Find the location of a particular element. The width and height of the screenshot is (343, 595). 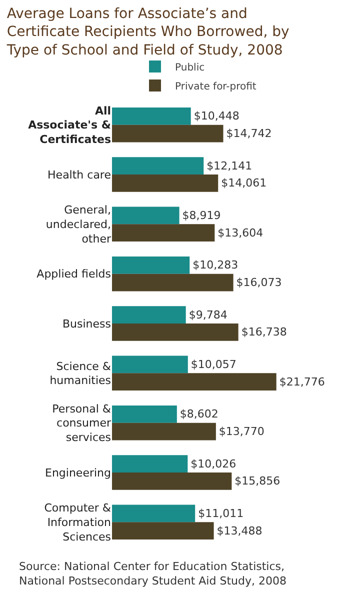

data-label: $10,448 is located at coordinates (217, 116).